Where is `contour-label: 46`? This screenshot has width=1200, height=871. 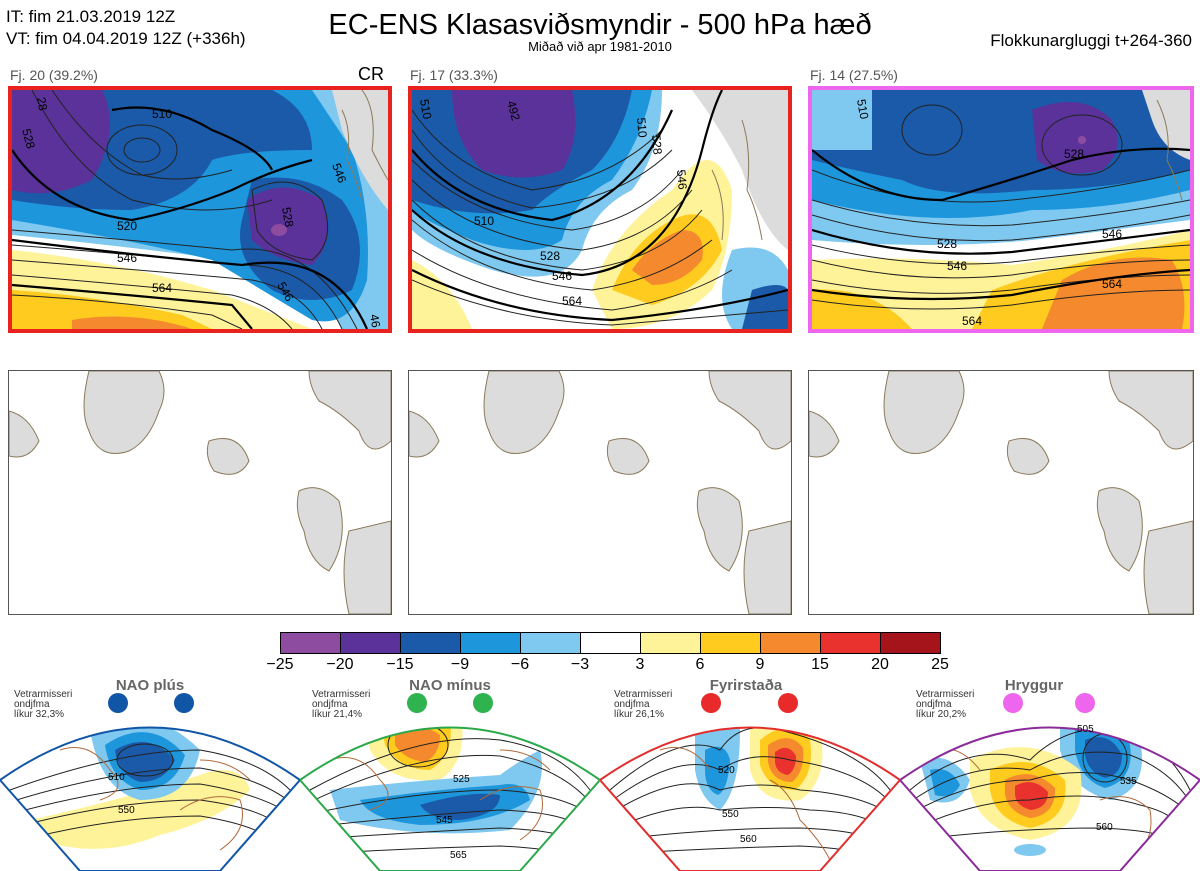 contour-label: 46 is located at coordinates (375, 321).